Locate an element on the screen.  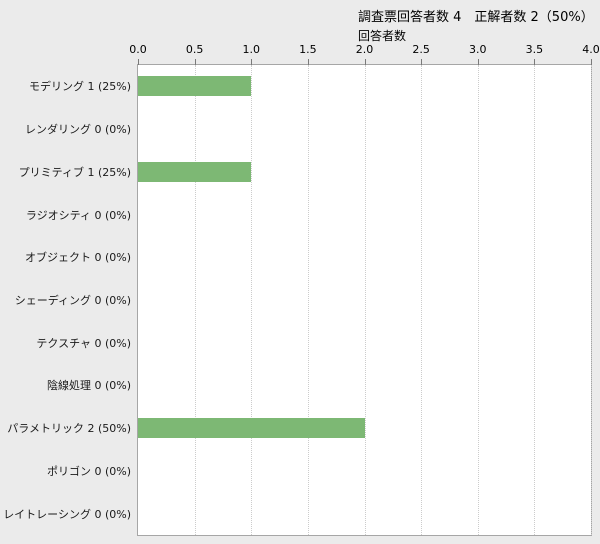
chart-row: レンダリング 0 (0%) is located at coordinates (308, 129).